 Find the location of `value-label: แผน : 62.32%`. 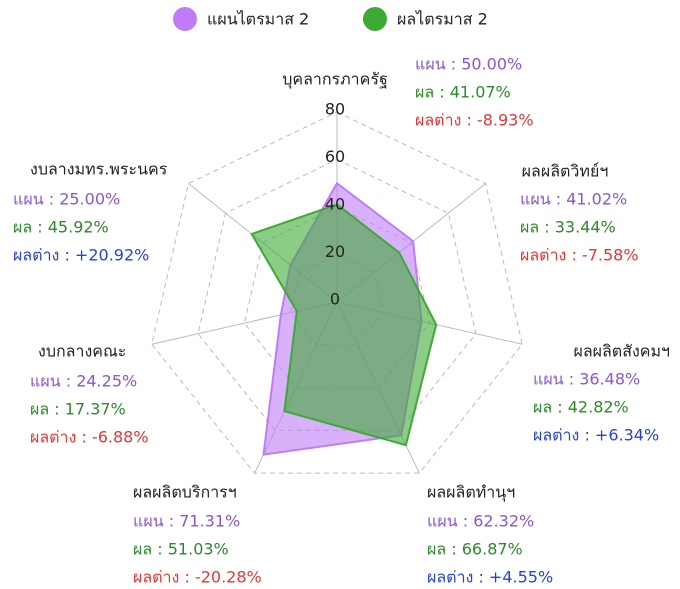

value-label: แผน : 62.32% is located at coordinates (480, 521).